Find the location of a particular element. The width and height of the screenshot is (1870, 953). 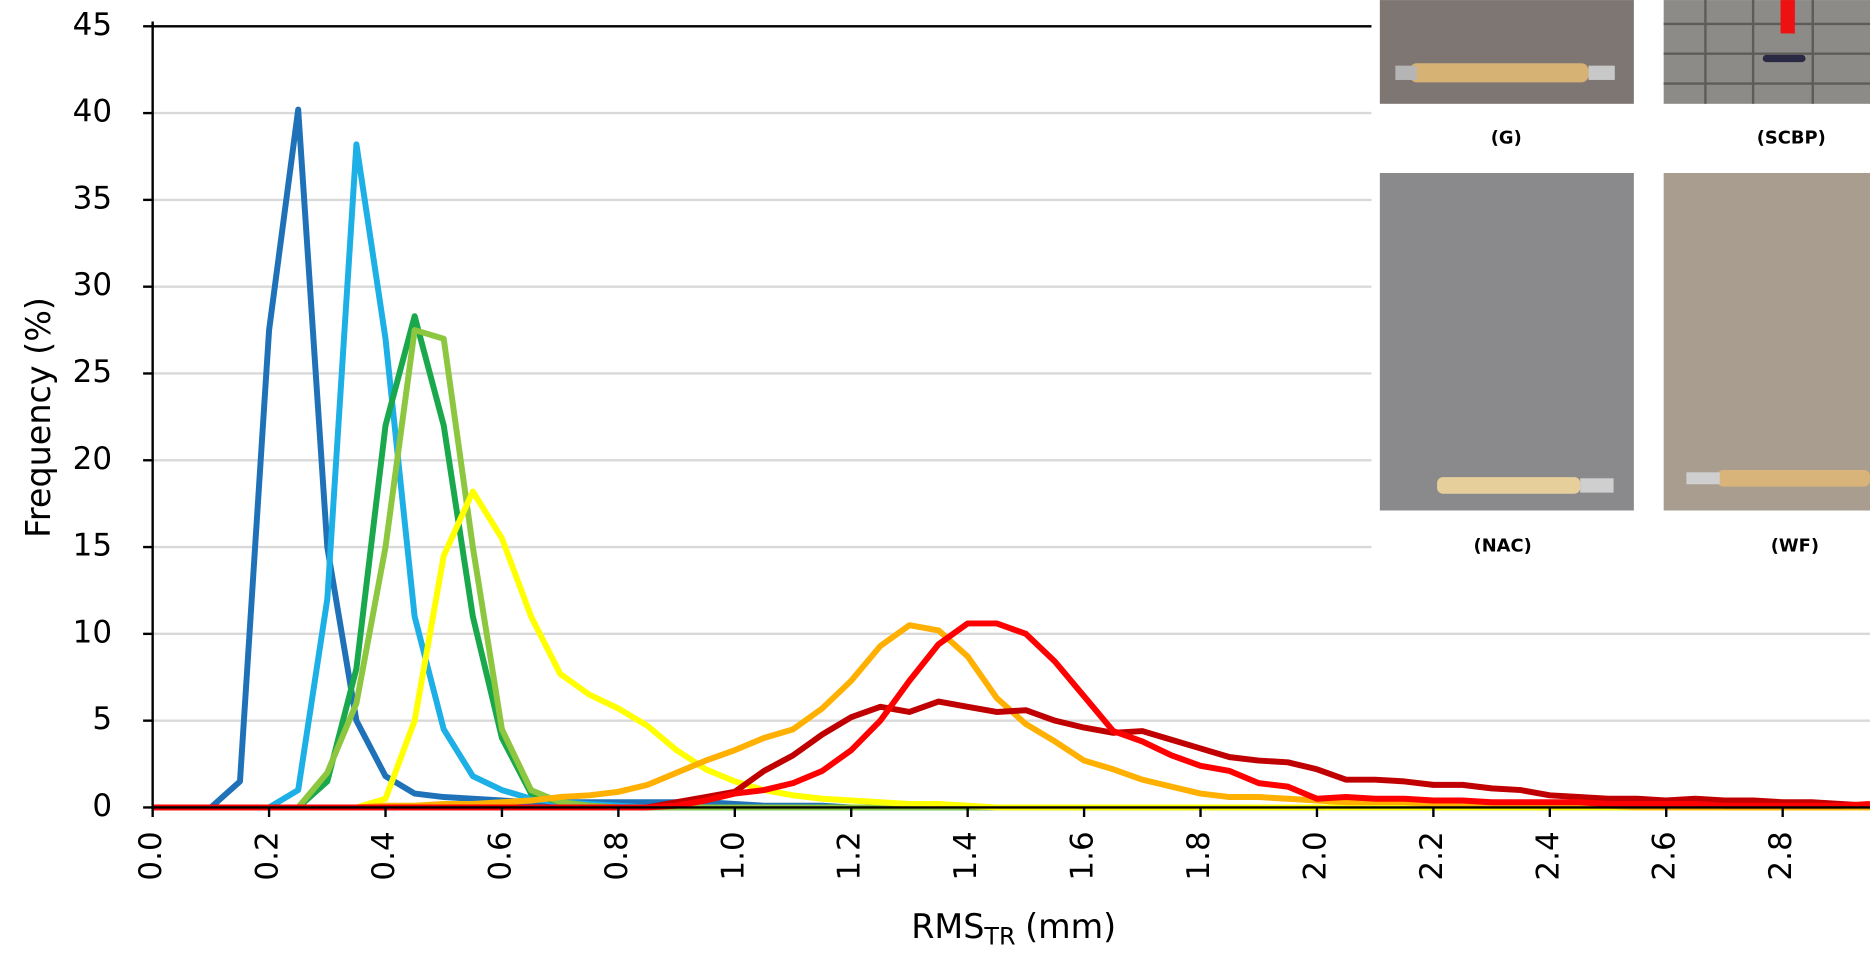

photo-nac is located at coordinates (1506, 341).